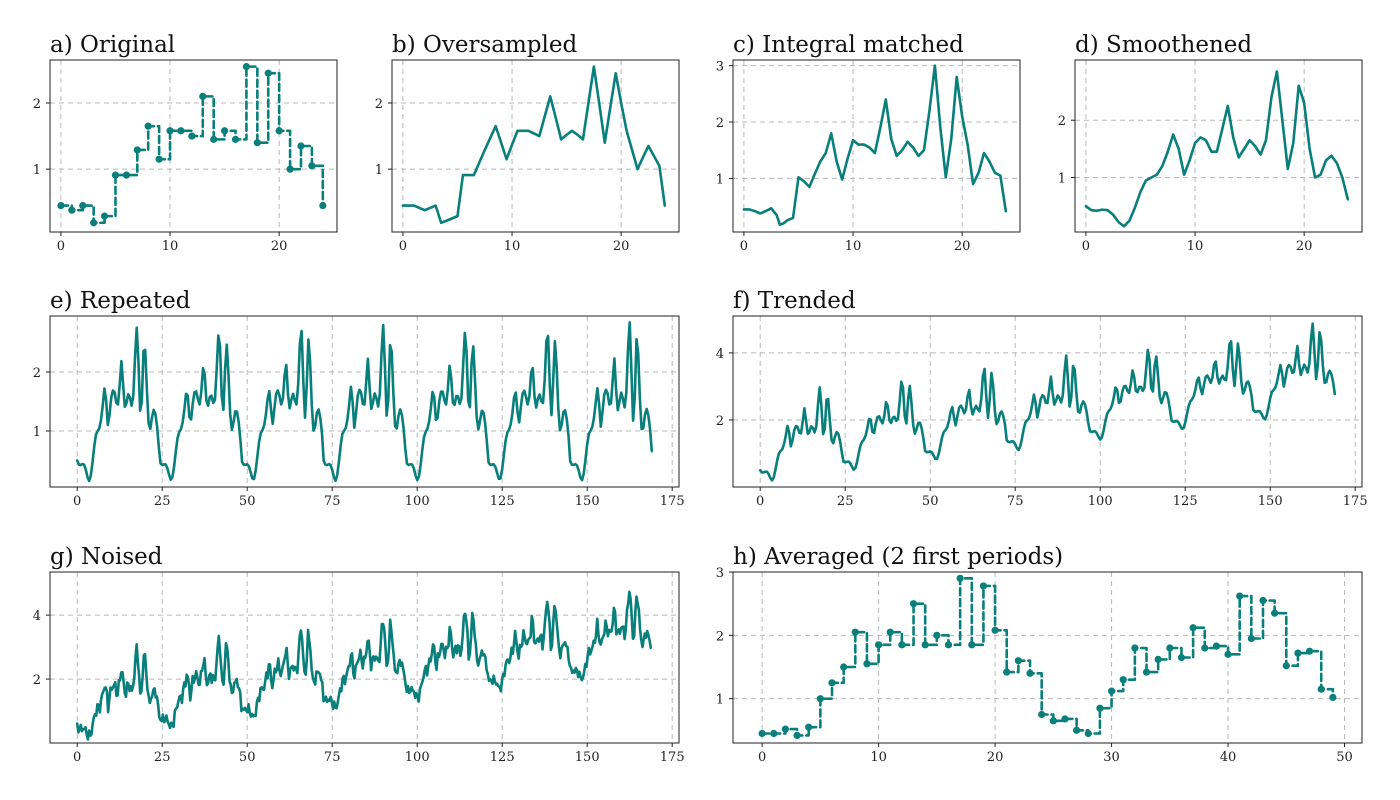  What do you see at coordinates (720, 354) in the screenshot?
I see `y-tick-label: 4` at bounding box center [720, 354].